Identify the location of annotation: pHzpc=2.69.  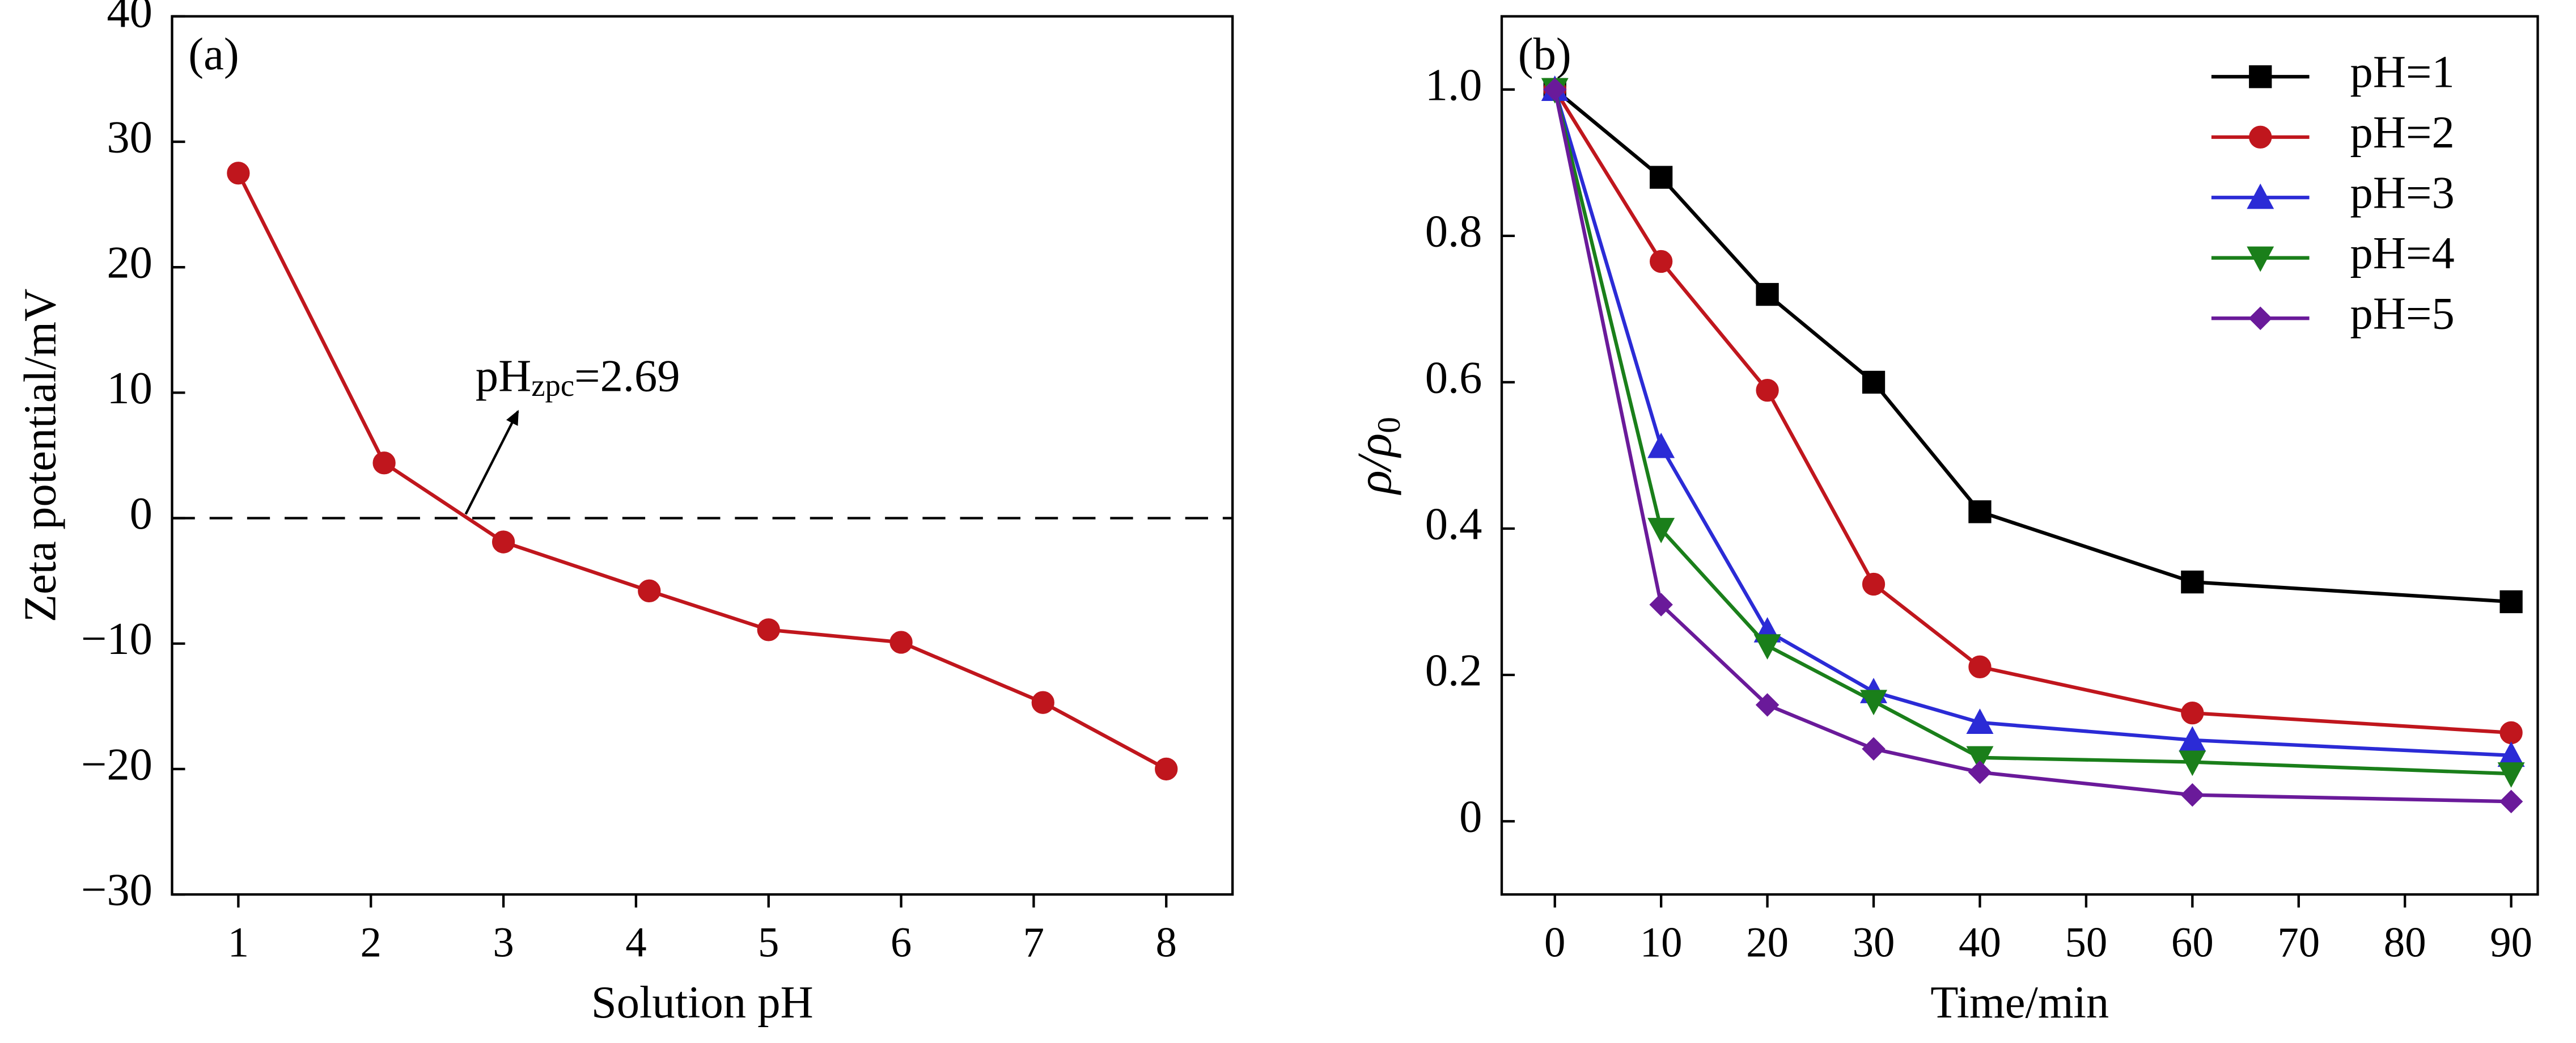
(578, 377).